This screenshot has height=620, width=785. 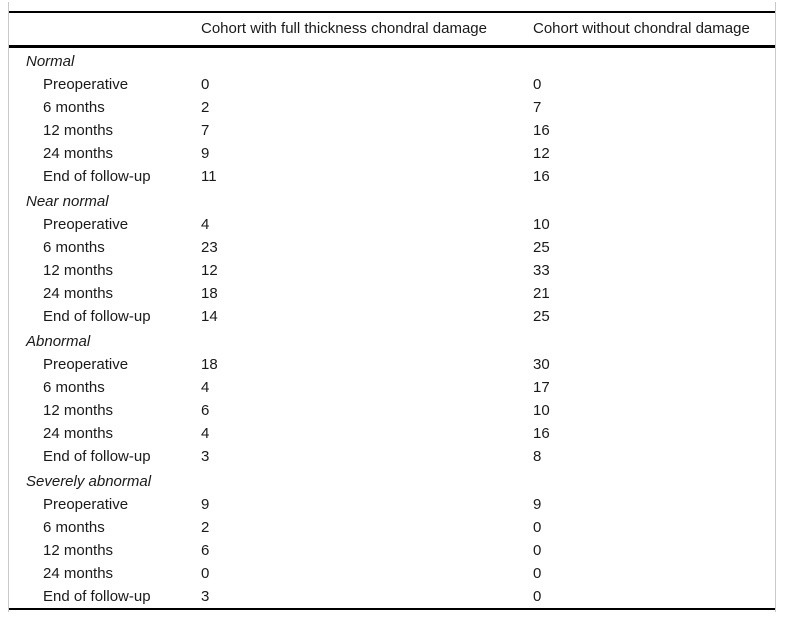 I want to click on table-row: 6 months 23 25, so click(x=392, y=247).